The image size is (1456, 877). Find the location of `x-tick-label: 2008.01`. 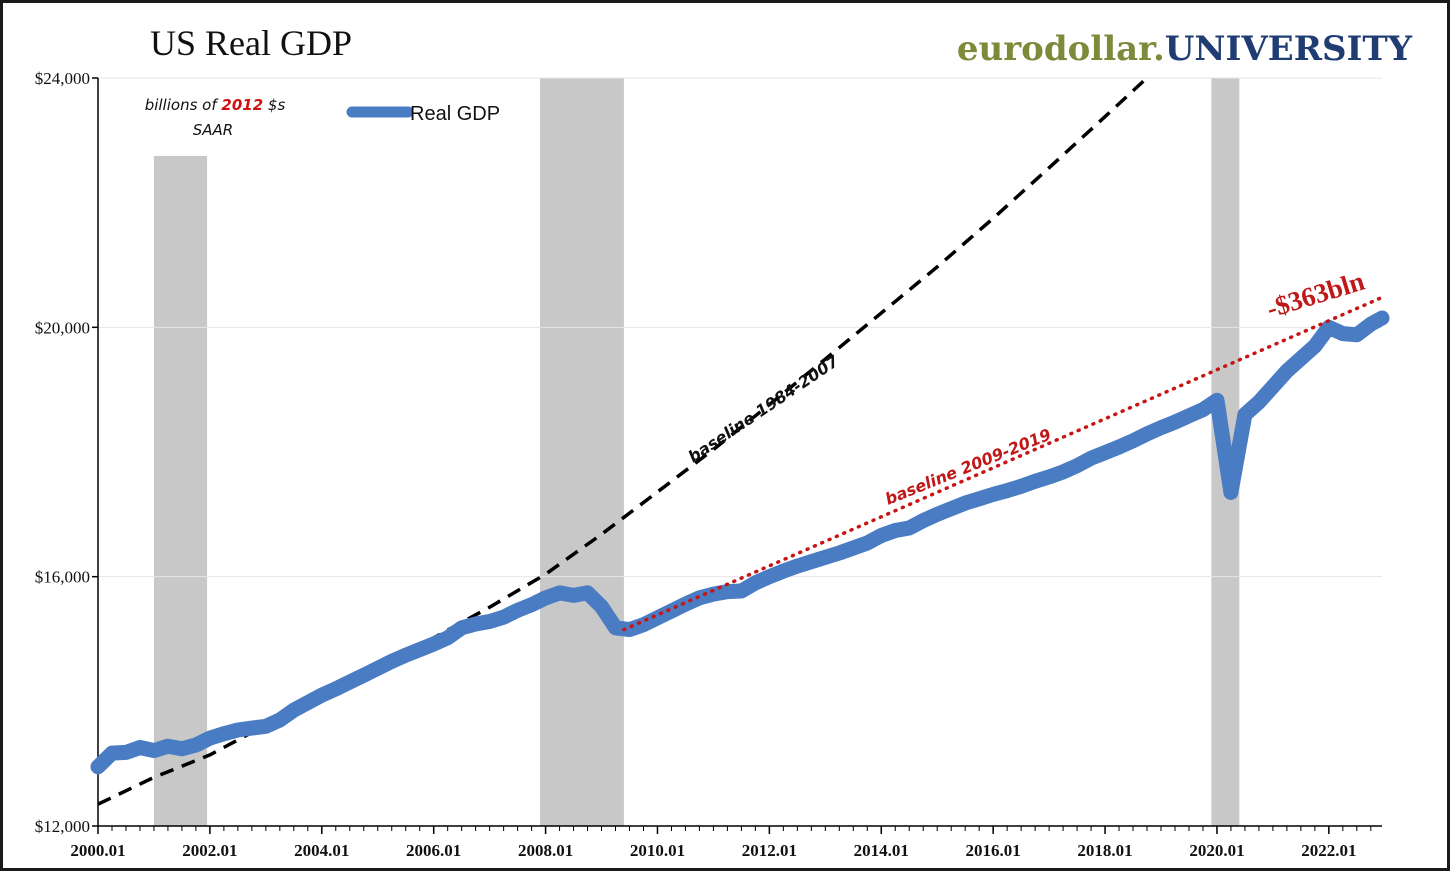

x-tick-label: 2008.01 is located at coordinates (545, 850).